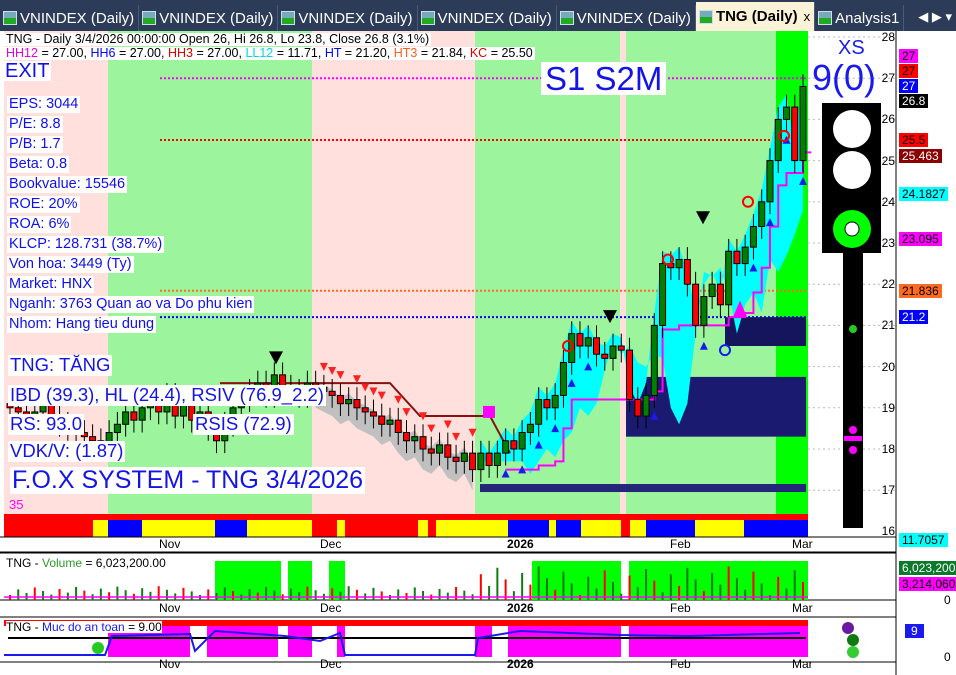 This screenshot has height=675, width=956. I want to click on level-key: LL12, so click(259, 53).